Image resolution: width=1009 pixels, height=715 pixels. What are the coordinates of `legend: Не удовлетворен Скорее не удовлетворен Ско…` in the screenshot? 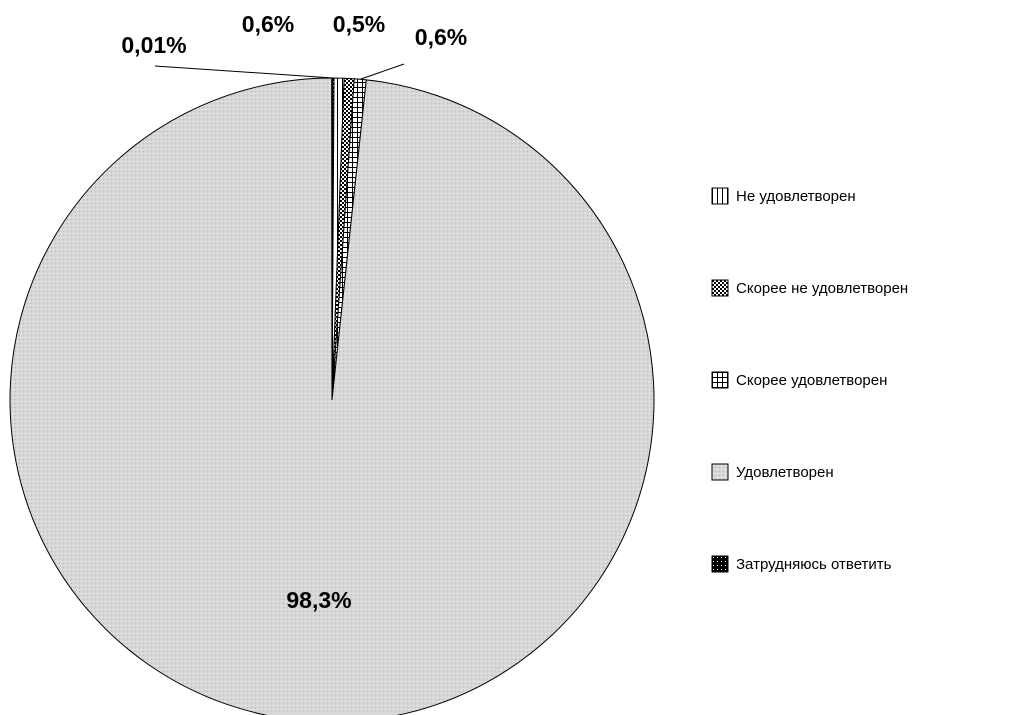 It's located at (809, 380).